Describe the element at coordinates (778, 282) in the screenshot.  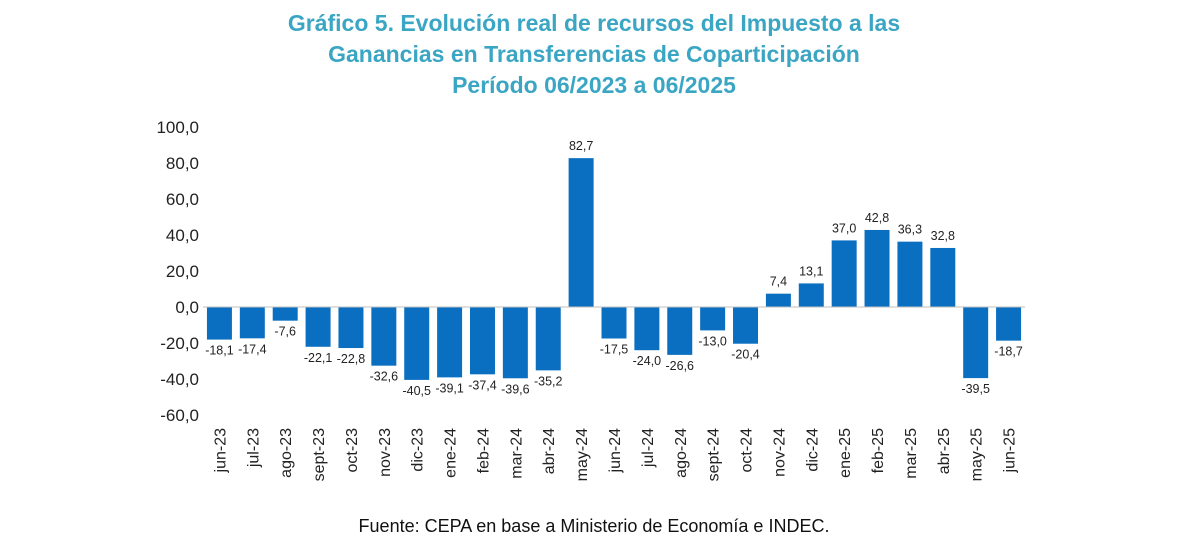
I see `data-label: 7,4` at that location.